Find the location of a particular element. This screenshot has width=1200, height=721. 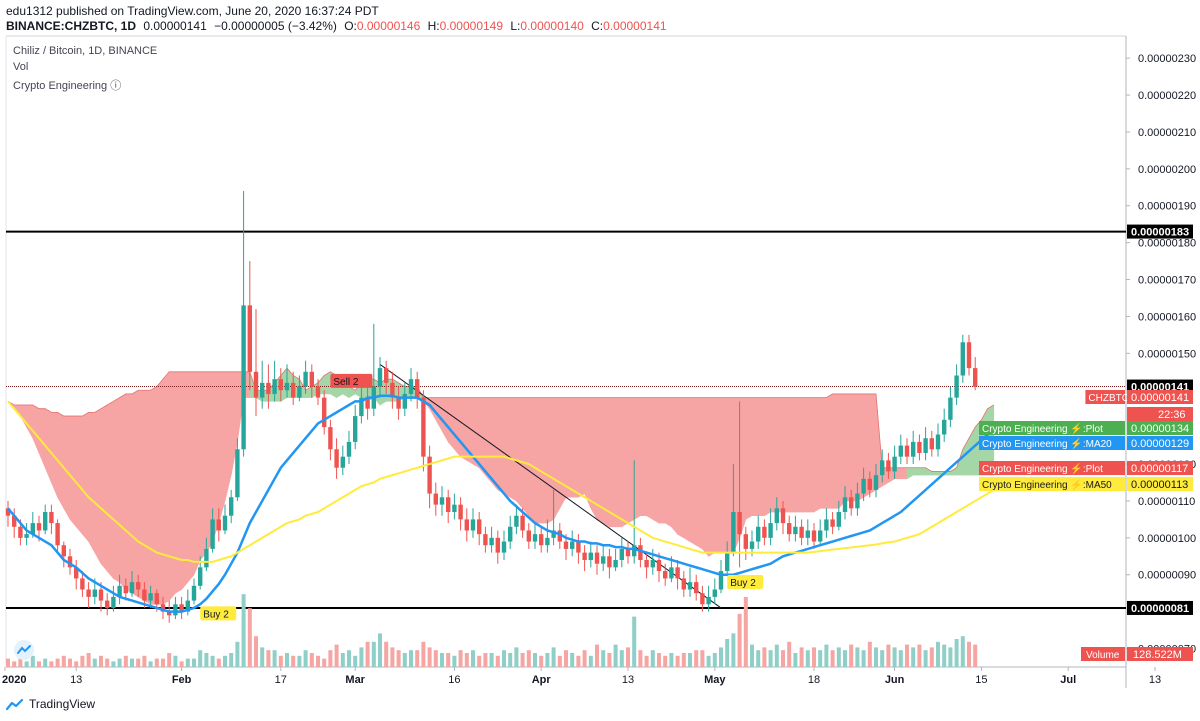

y-tick-label: 0.00000220 is located at coordinates (1167, 96).